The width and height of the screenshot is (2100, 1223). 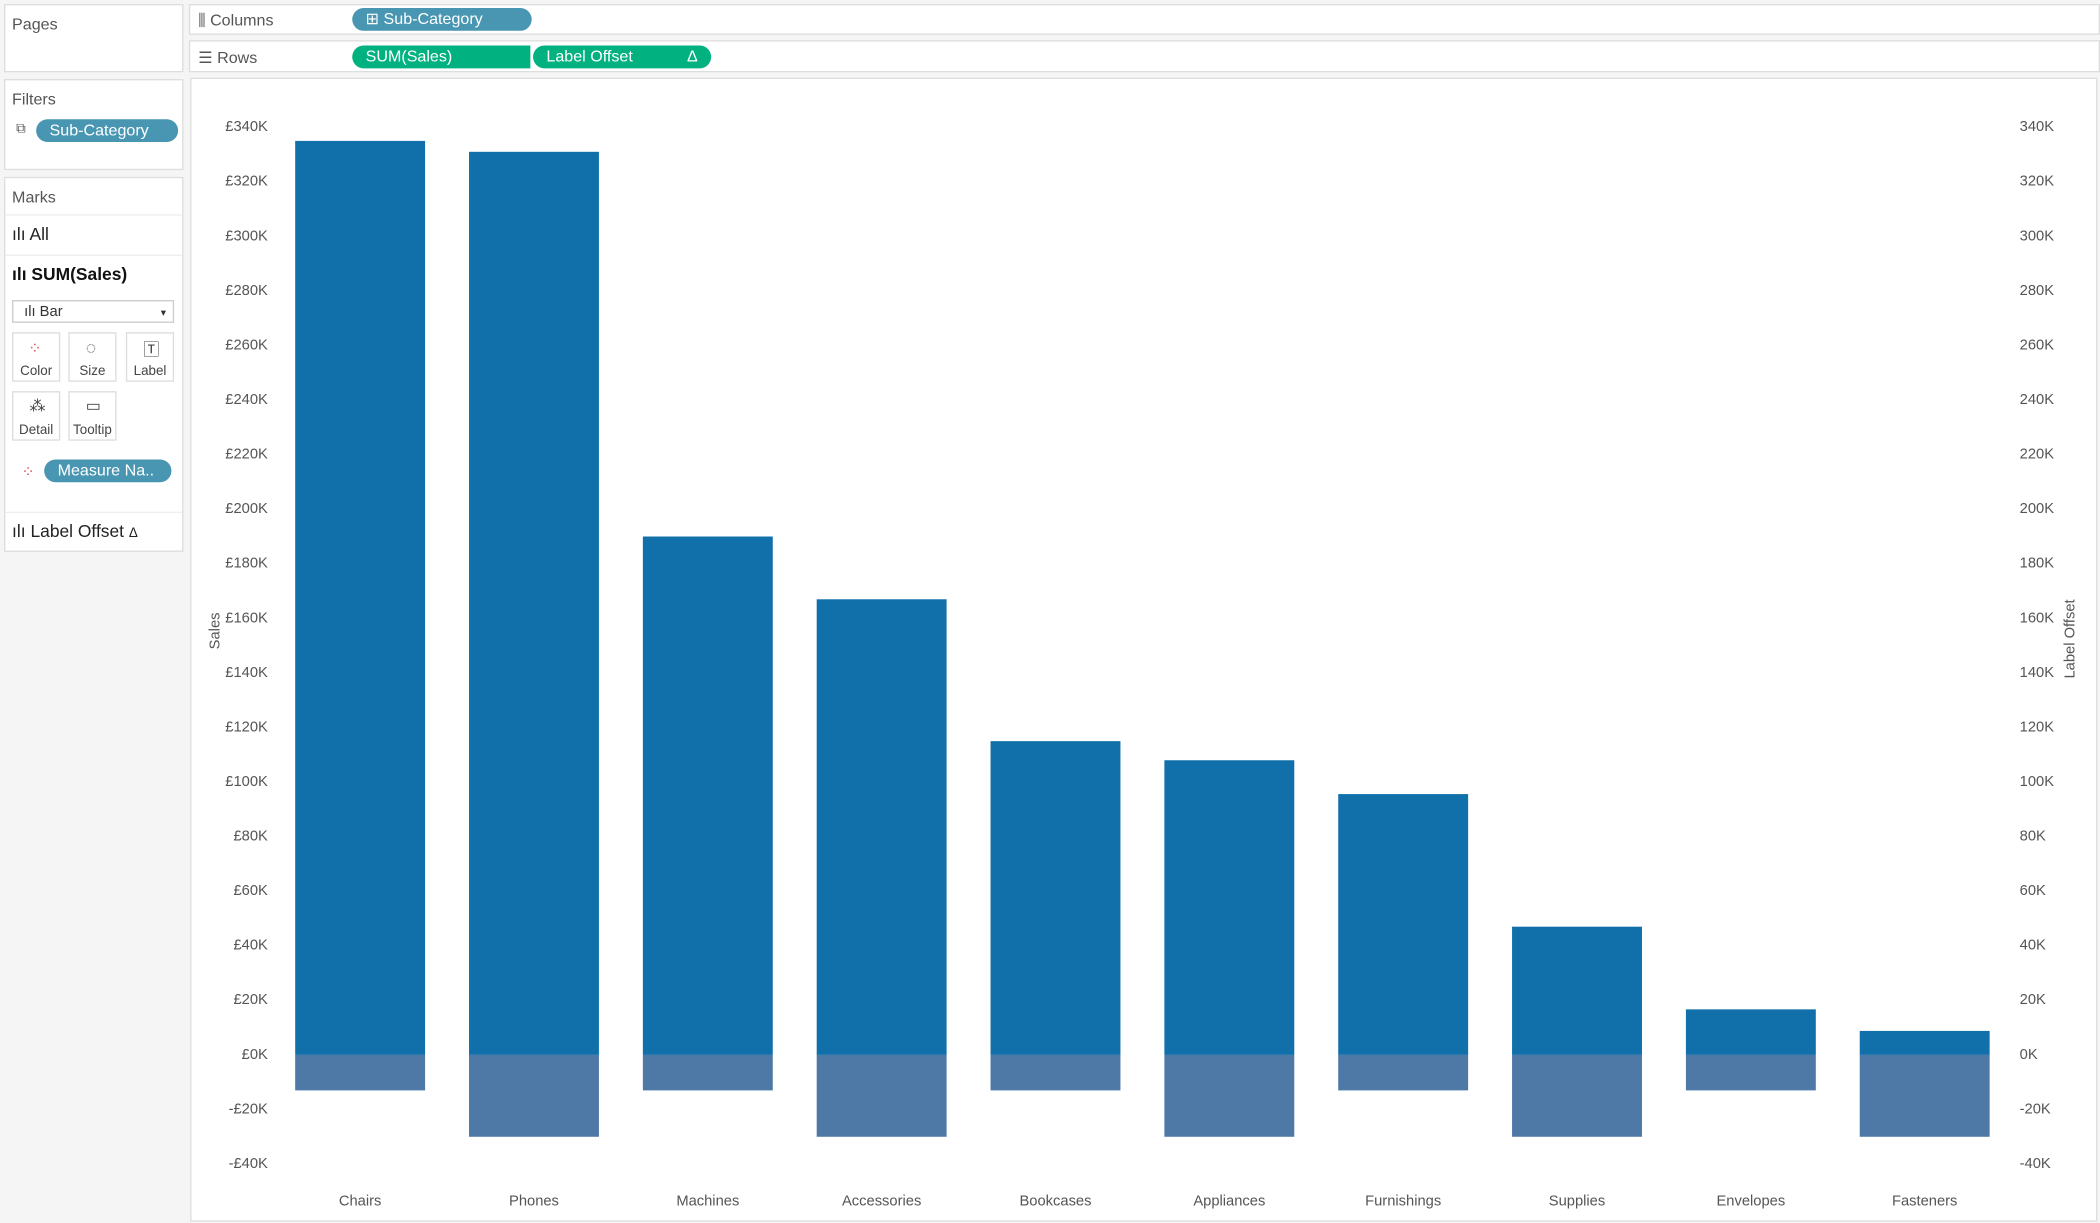 What do you see at coordinates (242, 20) in the screenshot?
I see `columns-label: Columns` at bounding box center [242, 20].